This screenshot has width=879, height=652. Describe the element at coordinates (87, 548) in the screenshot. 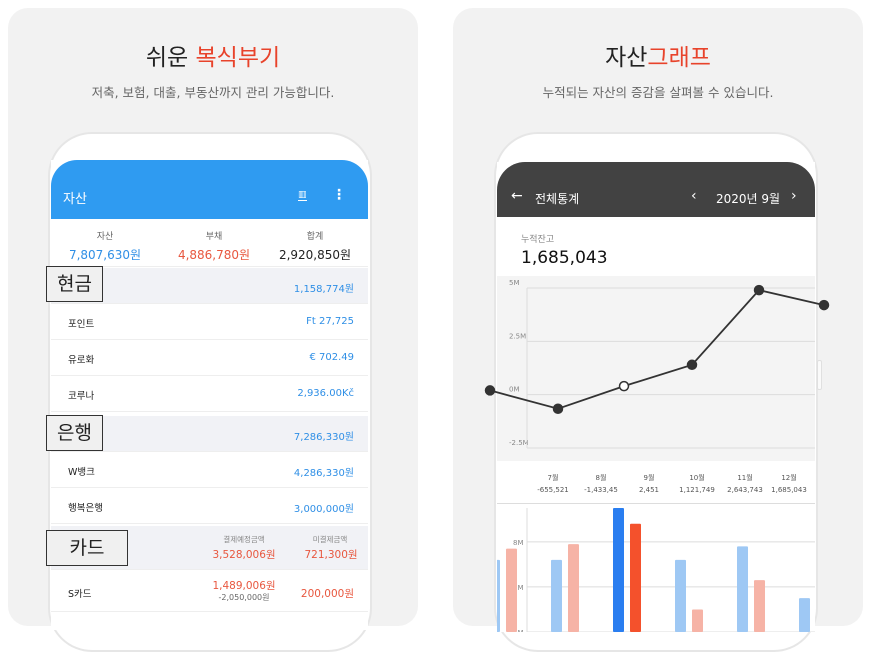

I see `callout-card: 카드` at that location.